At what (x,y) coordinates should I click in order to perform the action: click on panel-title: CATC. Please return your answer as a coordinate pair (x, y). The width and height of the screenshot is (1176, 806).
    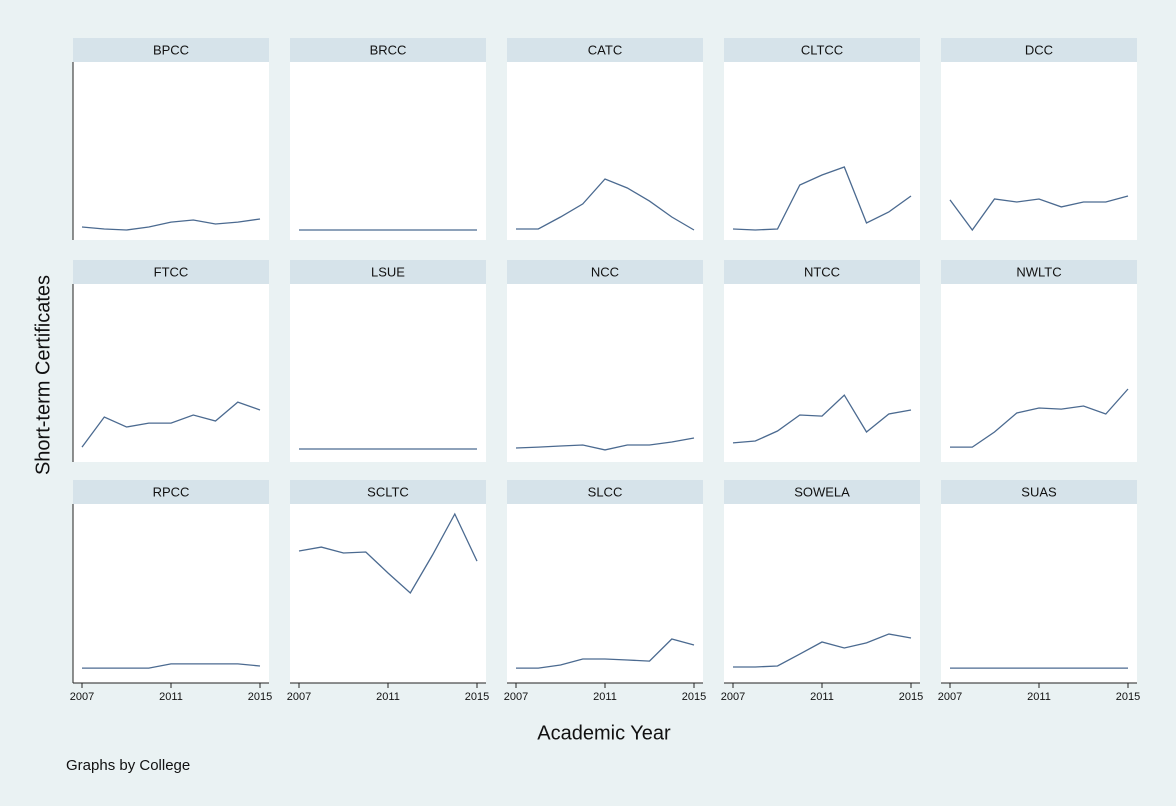
    Looking at the image, I should click on (605, 49).